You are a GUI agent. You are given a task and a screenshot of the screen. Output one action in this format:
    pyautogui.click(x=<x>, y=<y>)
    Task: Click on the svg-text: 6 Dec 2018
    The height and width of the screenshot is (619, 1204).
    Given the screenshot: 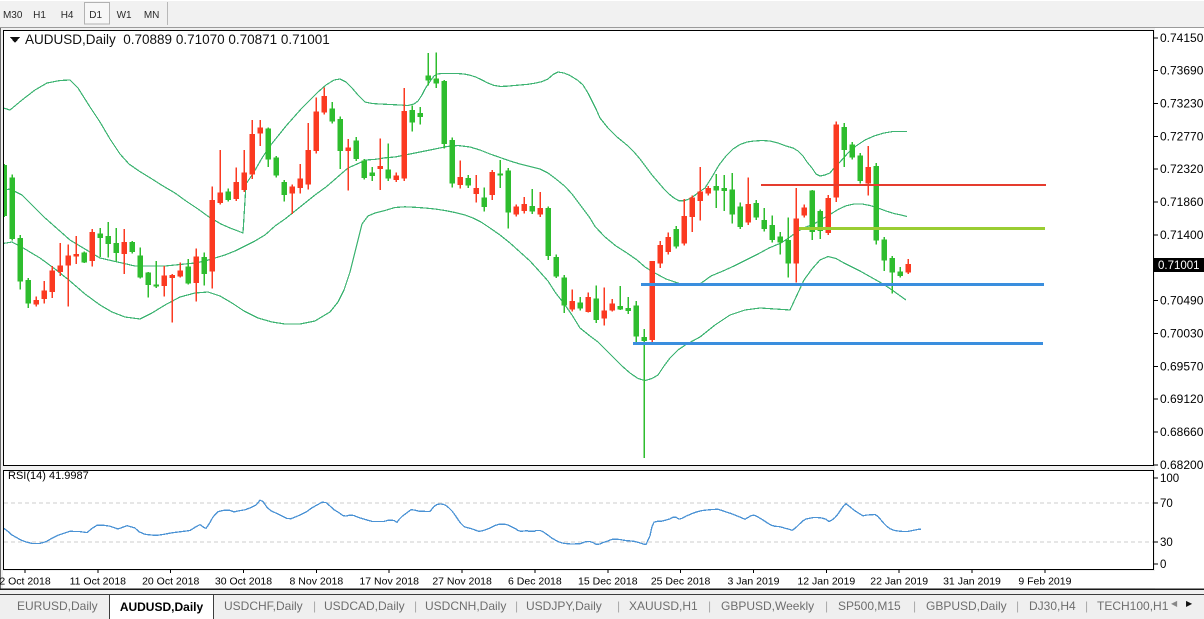 What is the action you would take?
    pyautogui.click(x=535, y=582)
    